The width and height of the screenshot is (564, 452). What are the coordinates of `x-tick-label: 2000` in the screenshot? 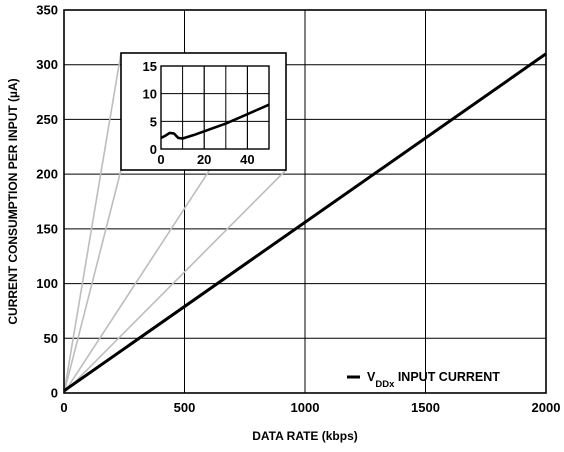 It's located at (546, 407).